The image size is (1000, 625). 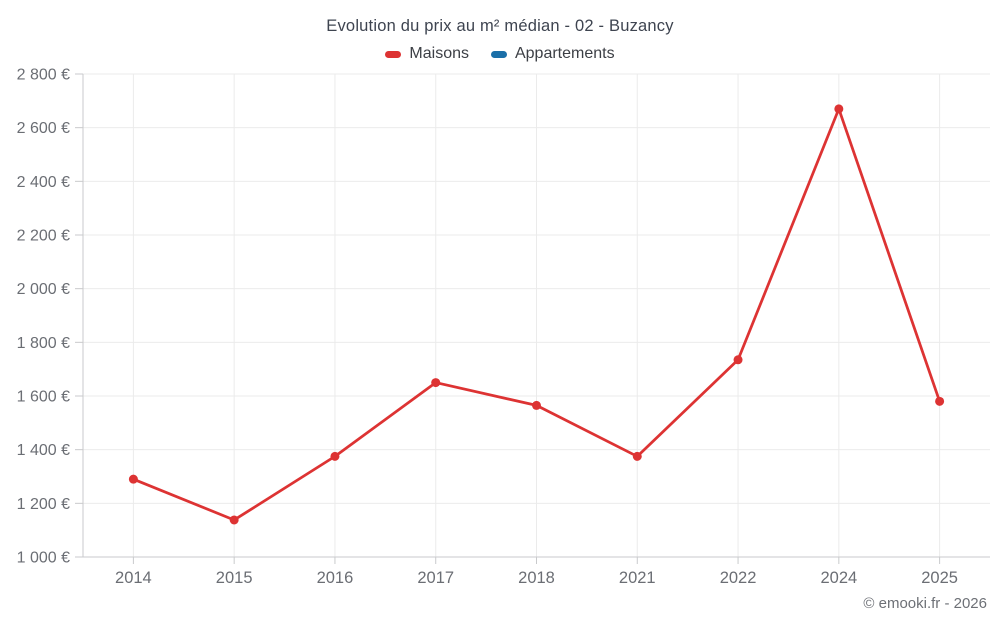 I want to click on data-point-maisons-2022, so click(x=738, y=360).